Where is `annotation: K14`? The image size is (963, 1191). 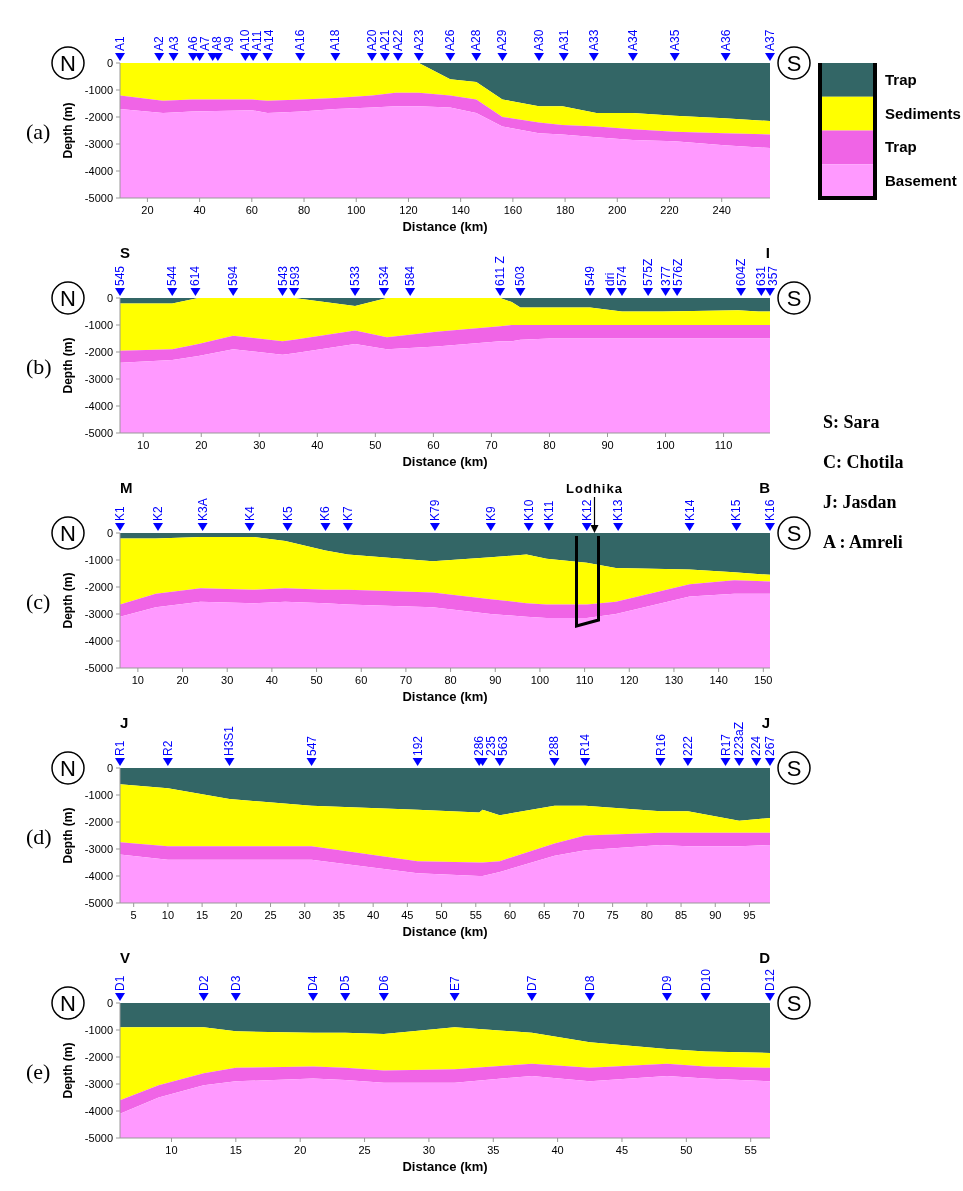 annotation: K14 is located at coordinates (689, 510).